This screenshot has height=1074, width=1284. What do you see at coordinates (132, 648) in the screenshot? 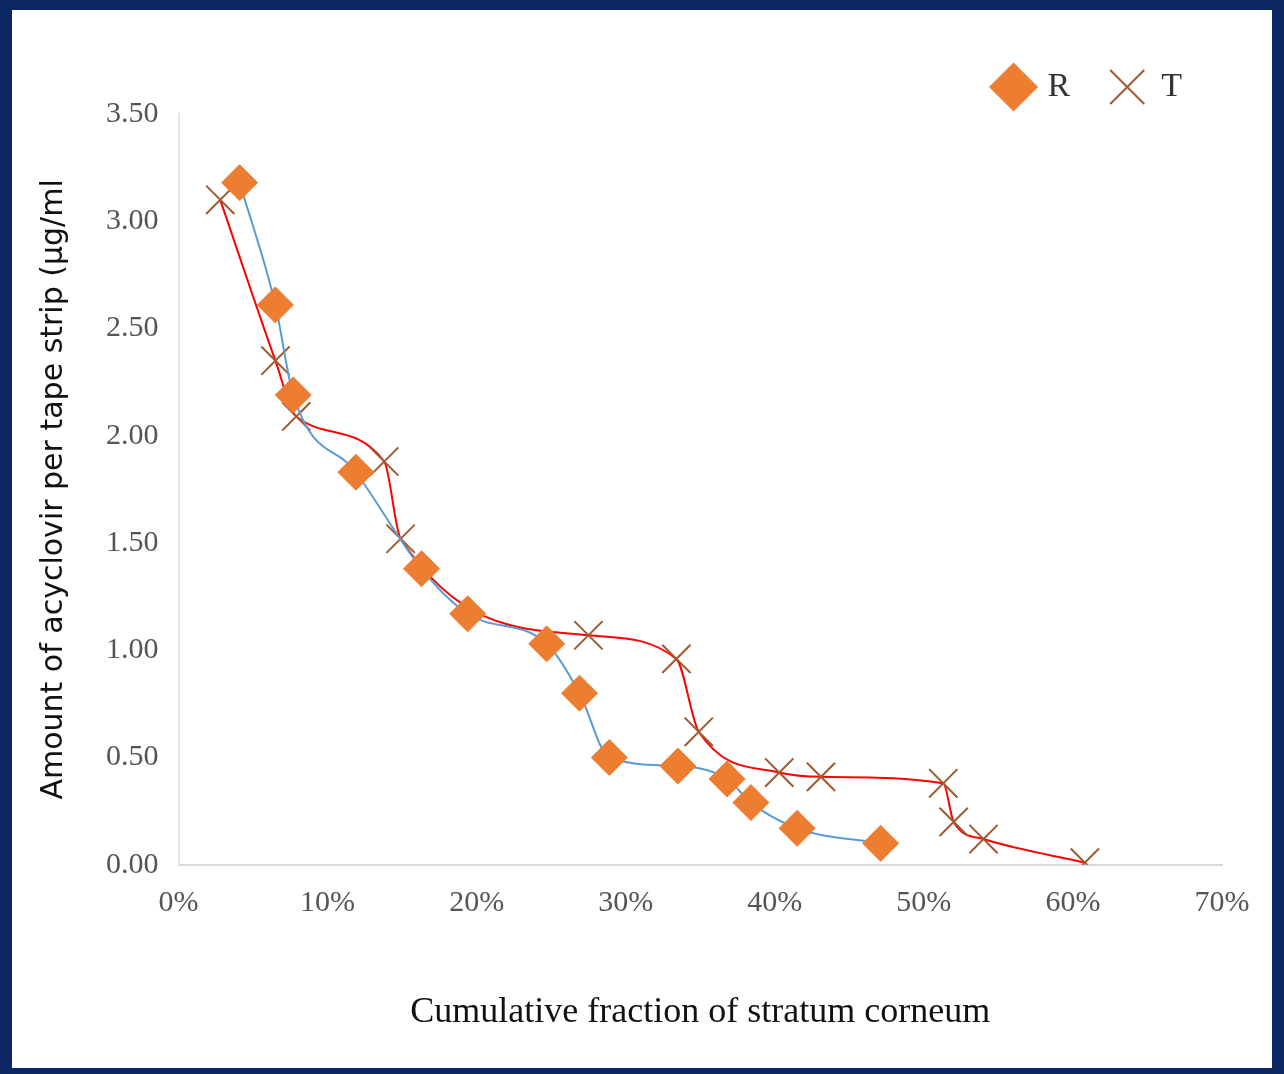
I see `y-tick-label: 1.00` at bounding box center [132, 648].